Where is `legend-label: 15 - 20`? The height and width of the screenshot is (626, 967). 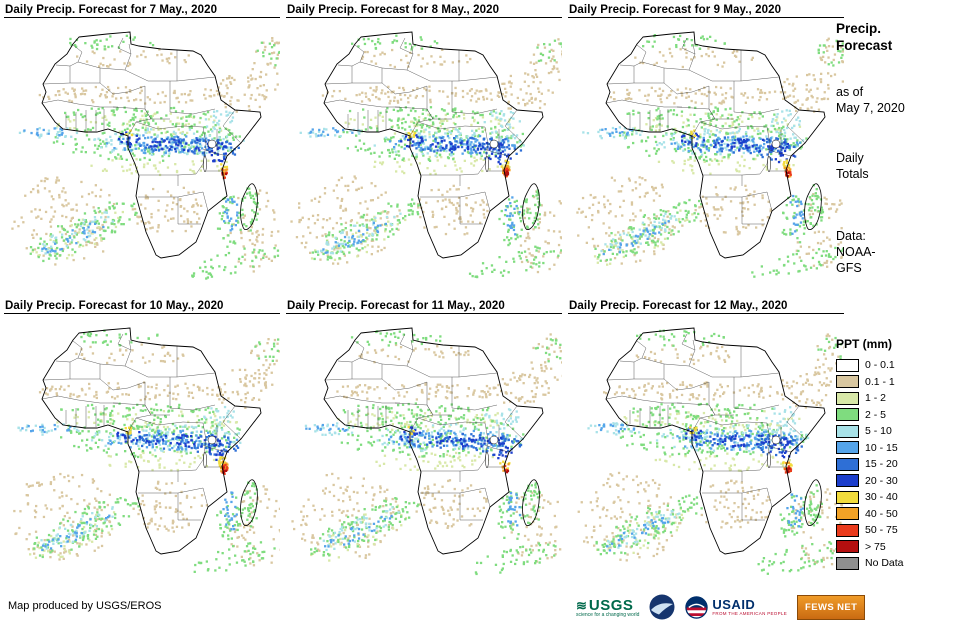 legend-label: 15 - 20 is located at coordinates (881, 464).